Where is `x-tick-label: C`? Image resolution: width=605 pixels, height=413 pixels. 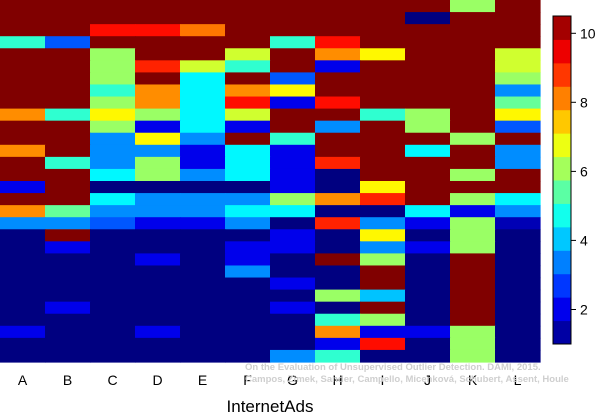
x-tick-label: C is located at coordinates (112, 380).